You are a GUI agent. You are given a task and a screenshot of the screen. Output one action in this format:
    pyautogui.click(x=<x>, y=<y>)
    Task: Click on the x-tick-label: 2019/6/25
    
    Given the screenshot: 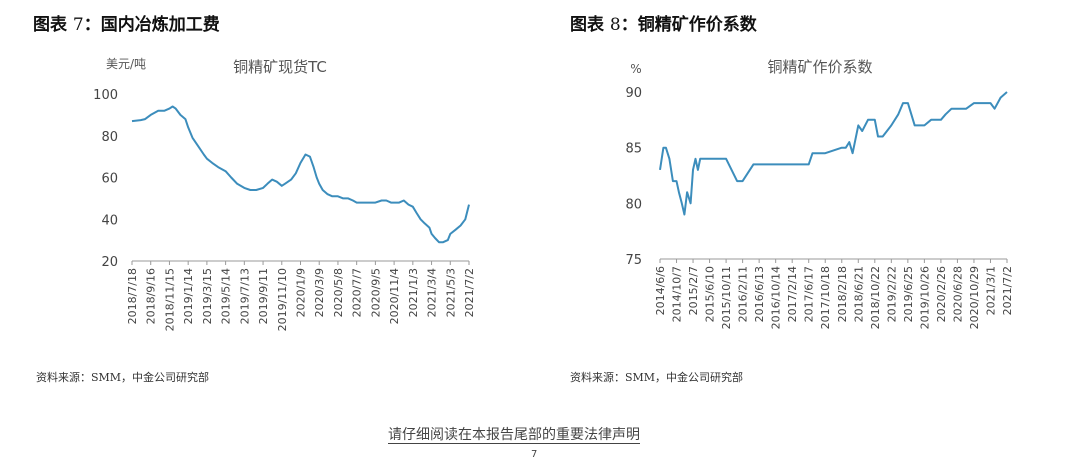 What is the action you would take?
    pyautogui.click(x=908, y=294)
    